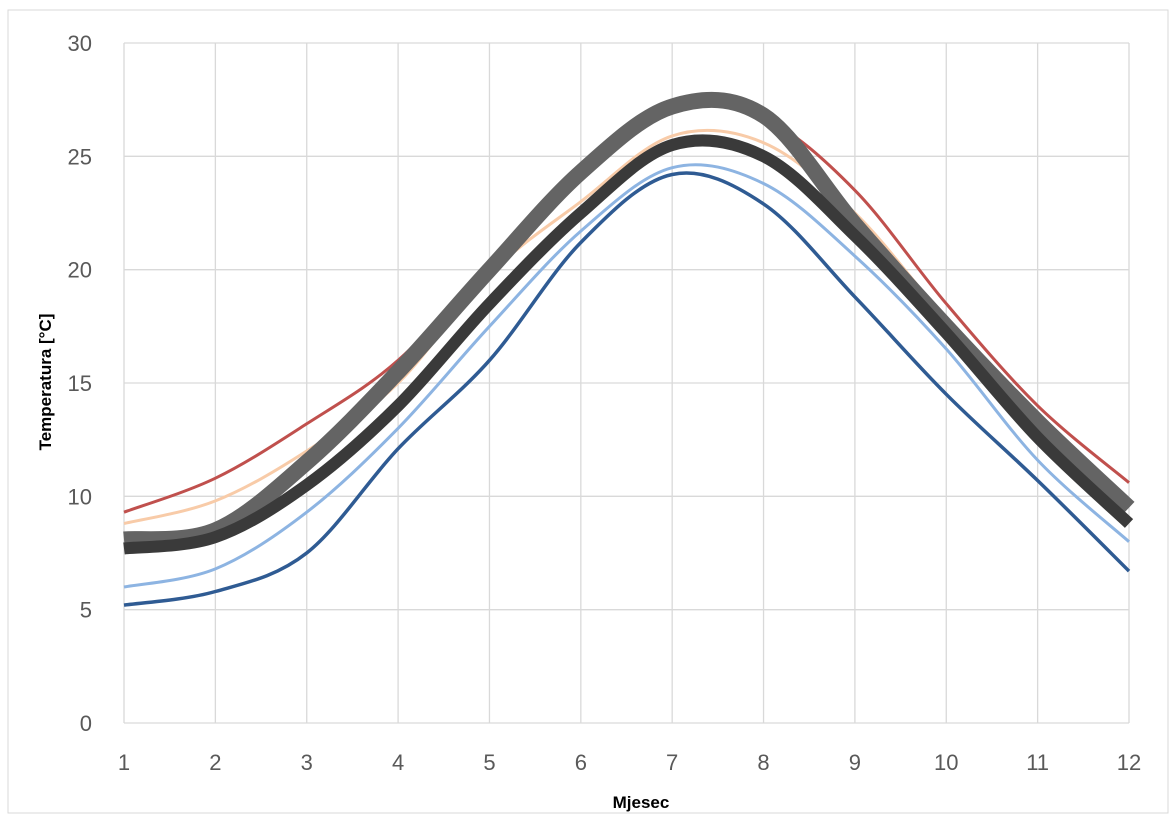 This screenshot has height=814, width=1170. What do you see at coordinates (124, 762) in the screenshot?
I see `x-tick-label: 1` at bounding box center [124, 762].